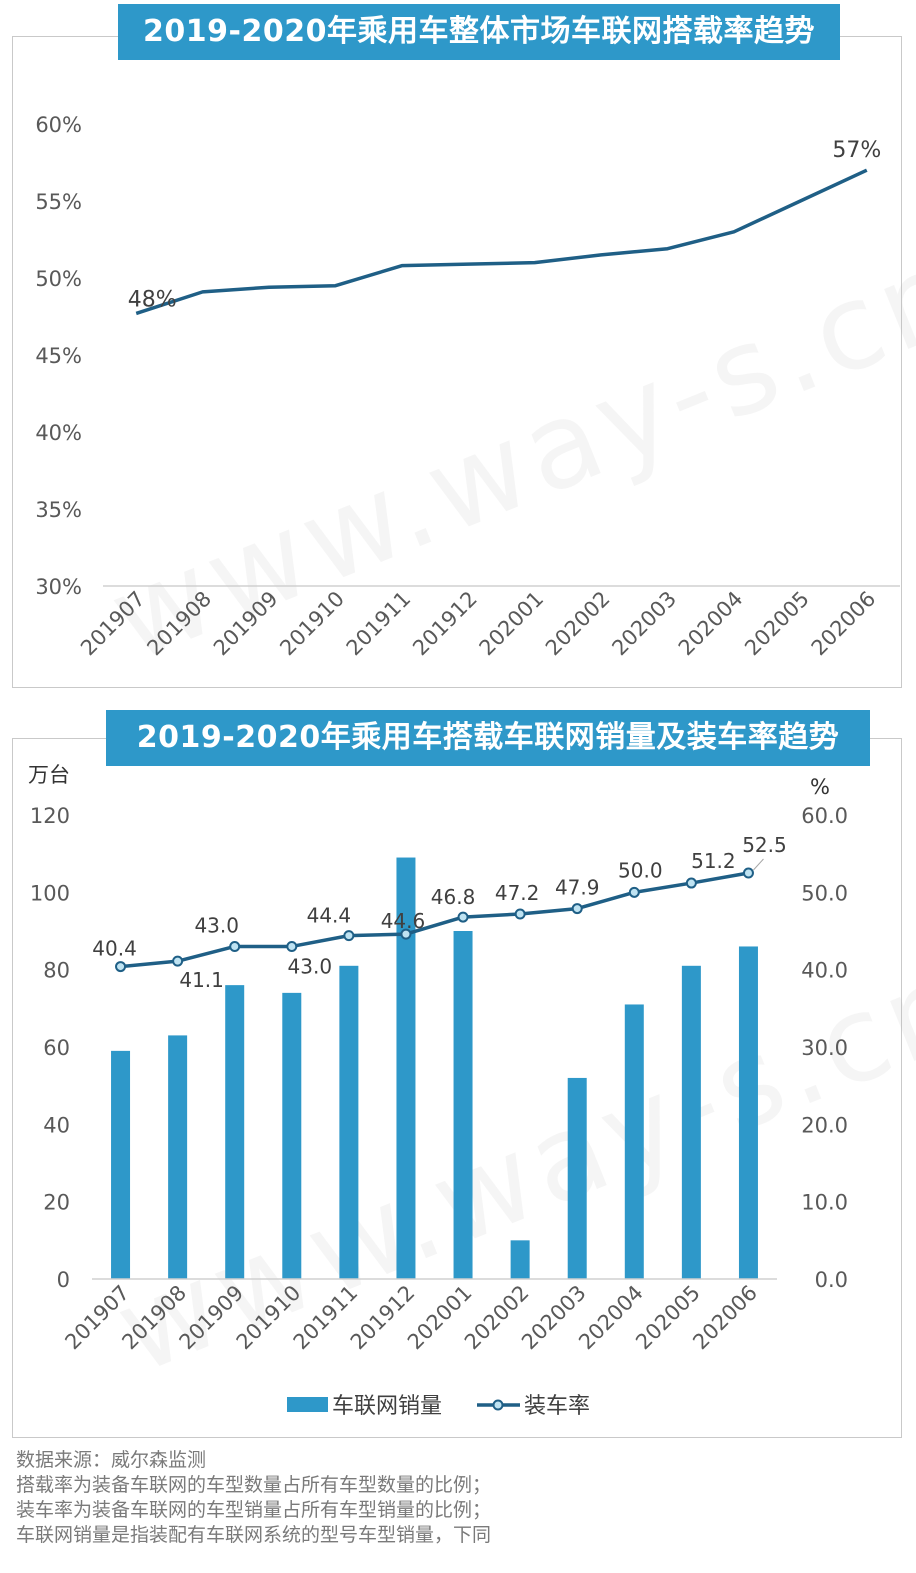  What do you see at coordinates (434, 920) in the screenshot?
I see `rate-line` at bounding box center [434, 920].